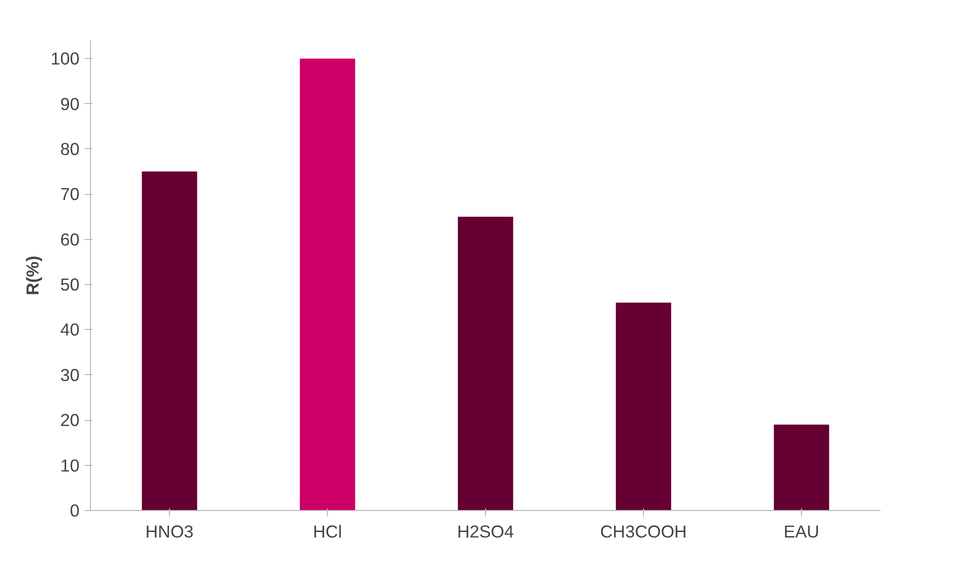  What do you see at coordinates (70, 330) in the screenshot?
I see `y-tick-label: 40` at bounding box center [70, 330].